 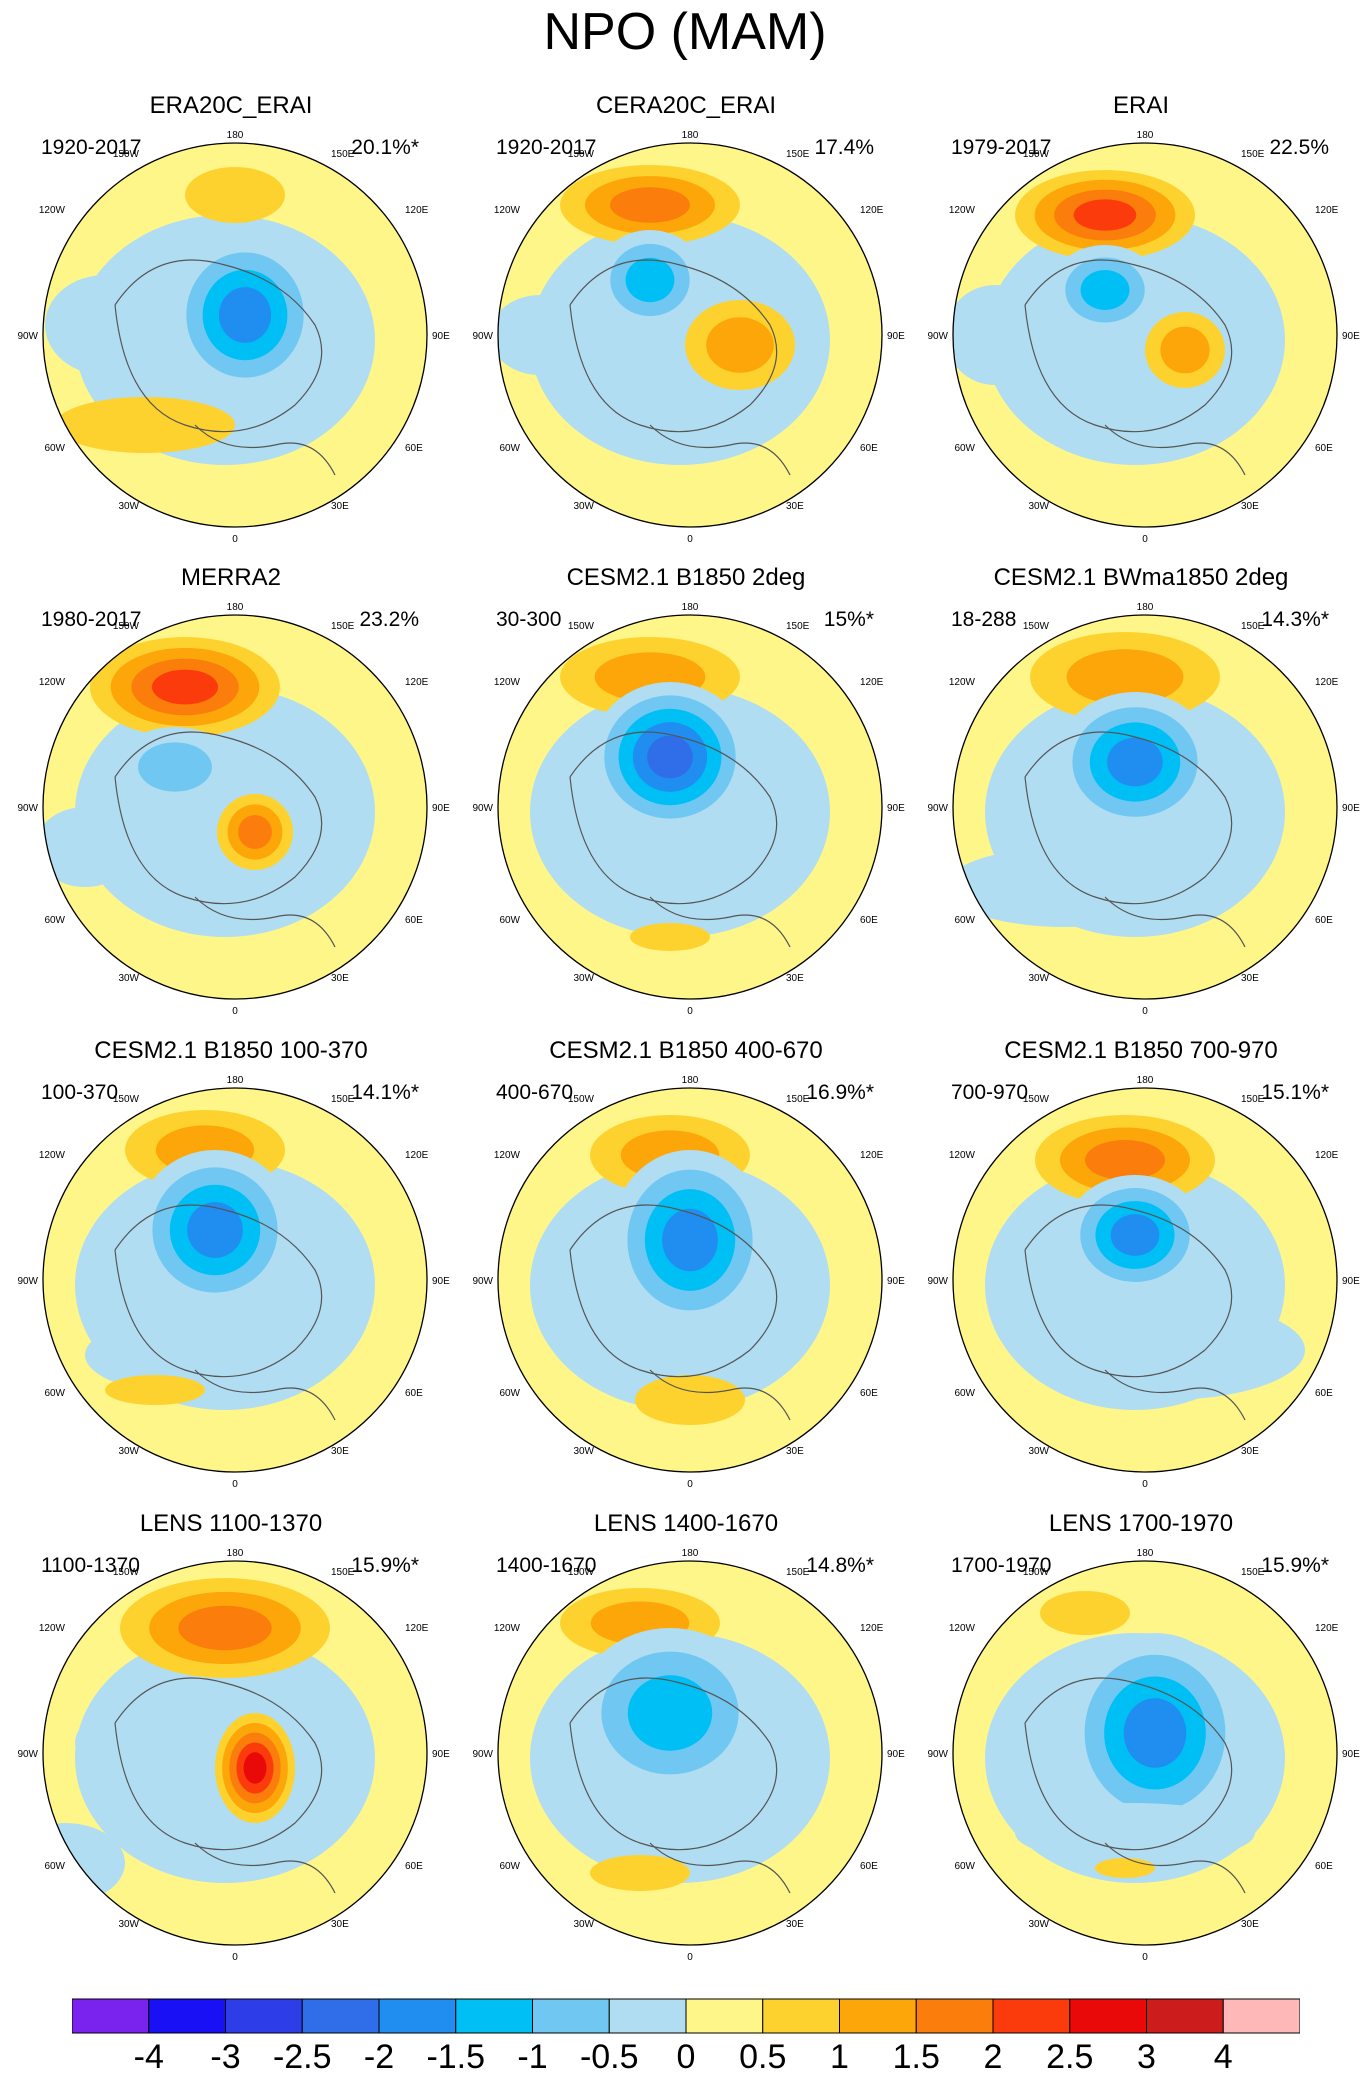 I want to click on panel-title: CESM2.1 B1850 400-670, so click(x=686, y=1050).